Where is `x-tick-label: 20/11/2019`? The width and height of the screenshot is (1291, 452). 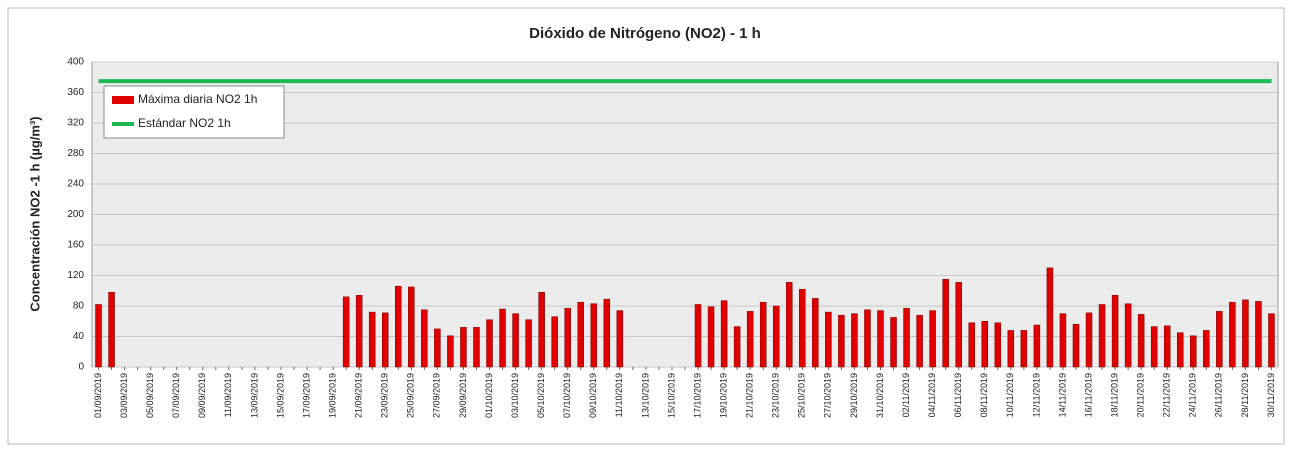
x-tick-label: 20/11/2019 is located at coordinates (1141, 395).